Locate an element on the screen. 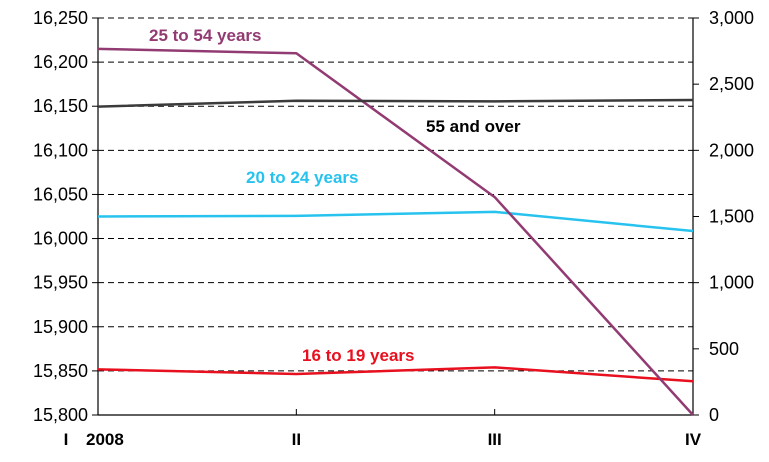  series-label: 55 and over is located at coordinates (473, 126).